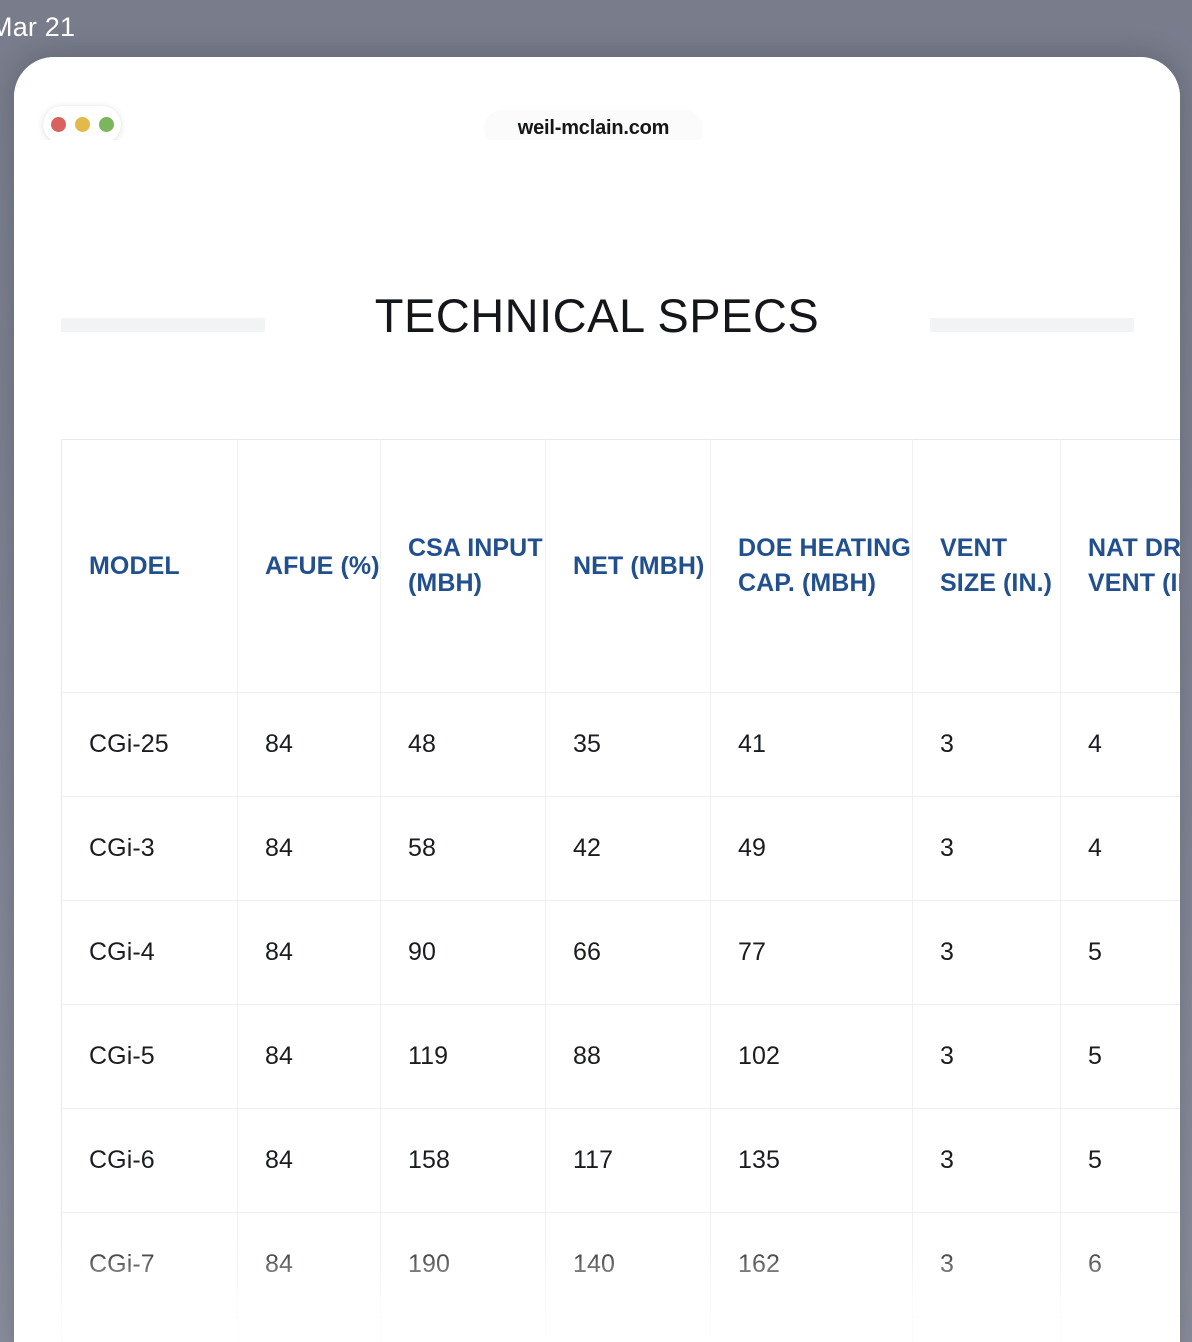  Describe the element at coordinates (596, 29) in the screenshot. I see `status-bar: Mar 21` at that location.